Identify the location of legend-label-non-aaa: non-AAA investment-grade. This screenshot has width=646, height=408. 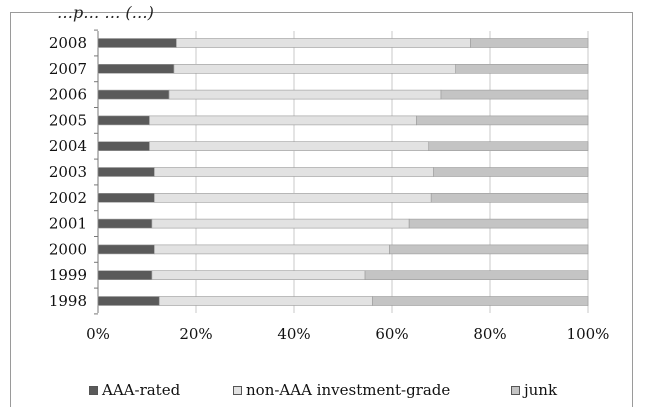
(348, 390).